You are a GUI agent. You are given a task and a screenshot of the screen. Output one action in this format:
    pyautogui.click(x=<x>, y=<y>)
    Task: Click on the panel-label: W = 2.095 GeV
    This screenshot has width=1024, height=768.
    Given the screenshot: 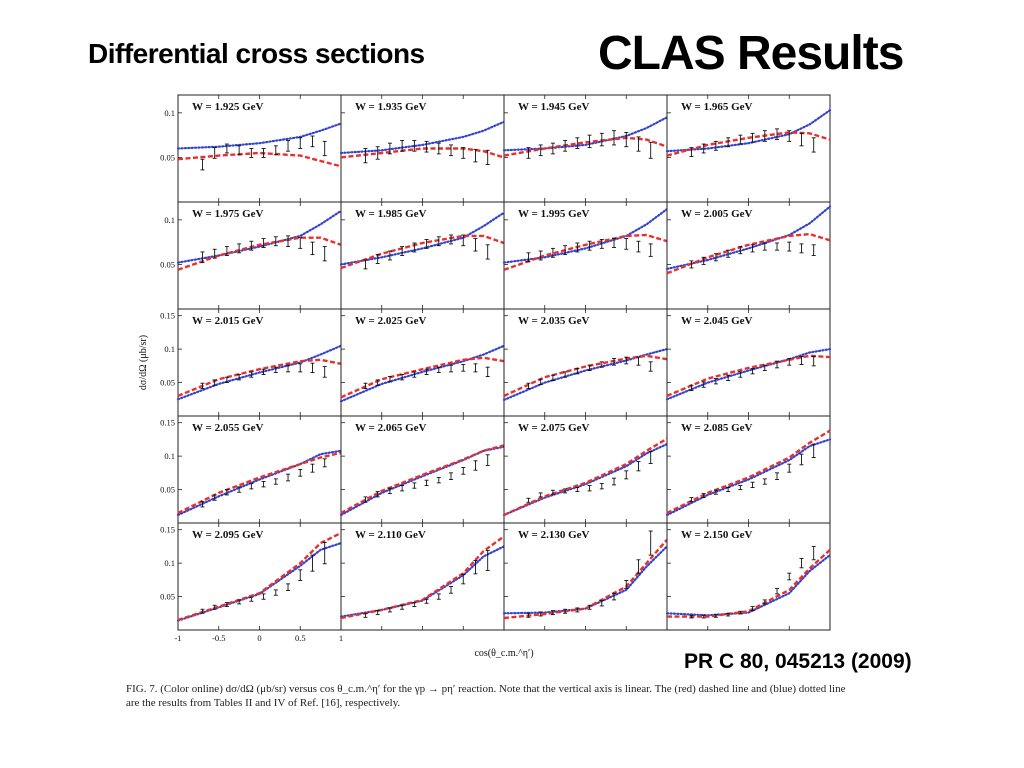 What is the action you would take?
    pyautogui.click(x=228, y=535)
    